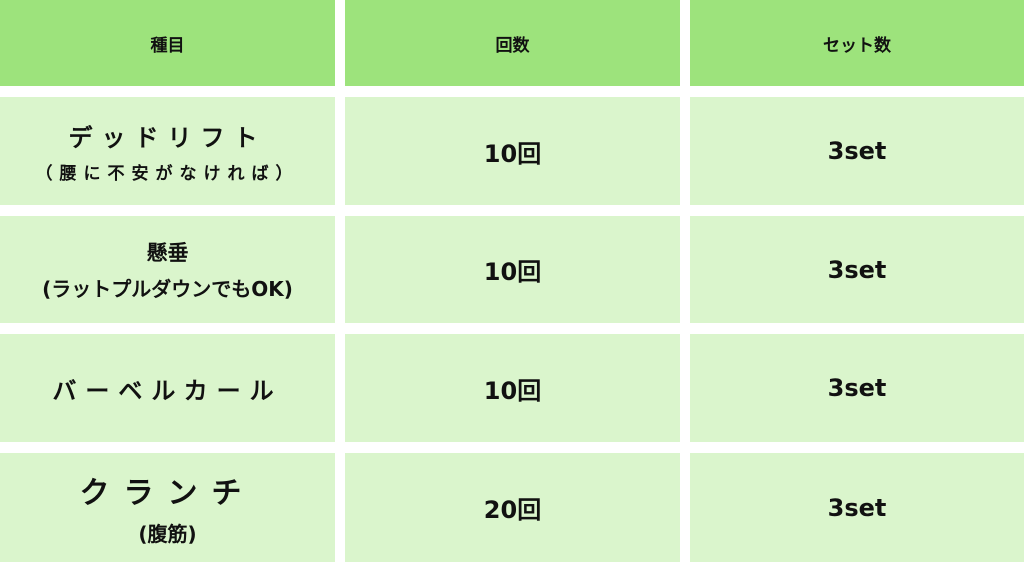 Image resolution: width=1024 pixels, height=576 pixels. Describe the element at coordinates (857, 43) in the screenshot. I see `header-sets: セット数` at that location.